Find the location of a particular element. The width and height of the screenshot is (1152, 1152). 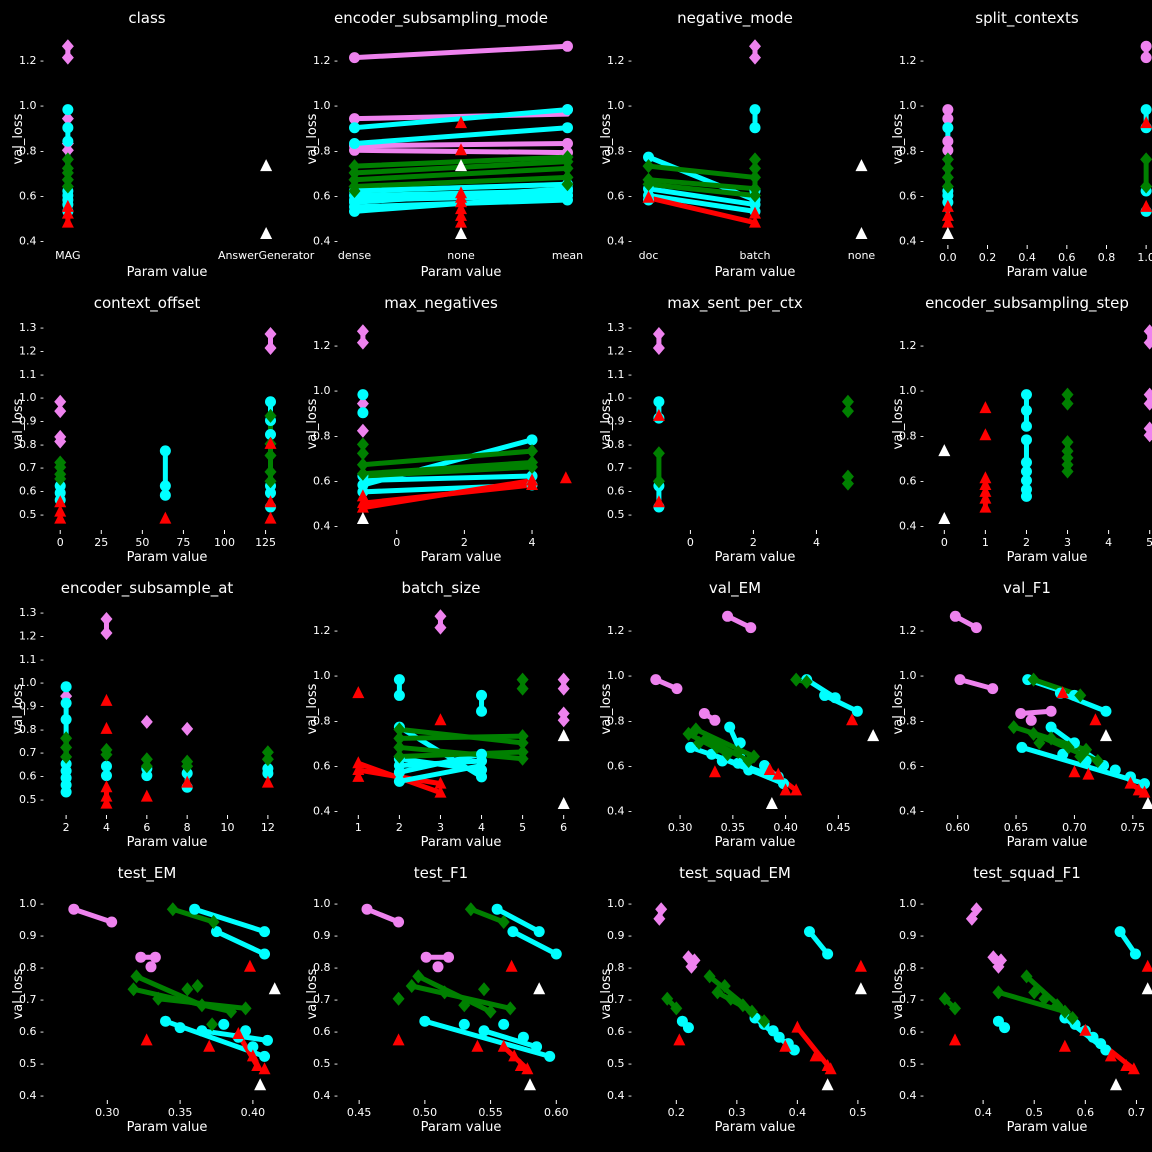

x-tick-label: 125 is located at coordinates (265, 542).